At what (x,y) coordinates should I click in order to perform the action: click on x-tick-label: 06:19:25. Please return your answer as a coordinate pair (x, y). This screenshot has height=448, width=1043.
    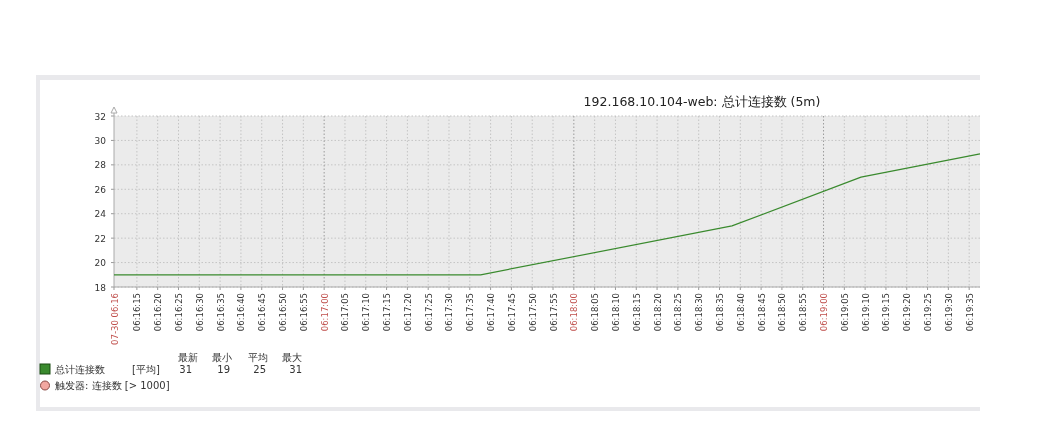
    Looking at the image, I should click on (928, 312).